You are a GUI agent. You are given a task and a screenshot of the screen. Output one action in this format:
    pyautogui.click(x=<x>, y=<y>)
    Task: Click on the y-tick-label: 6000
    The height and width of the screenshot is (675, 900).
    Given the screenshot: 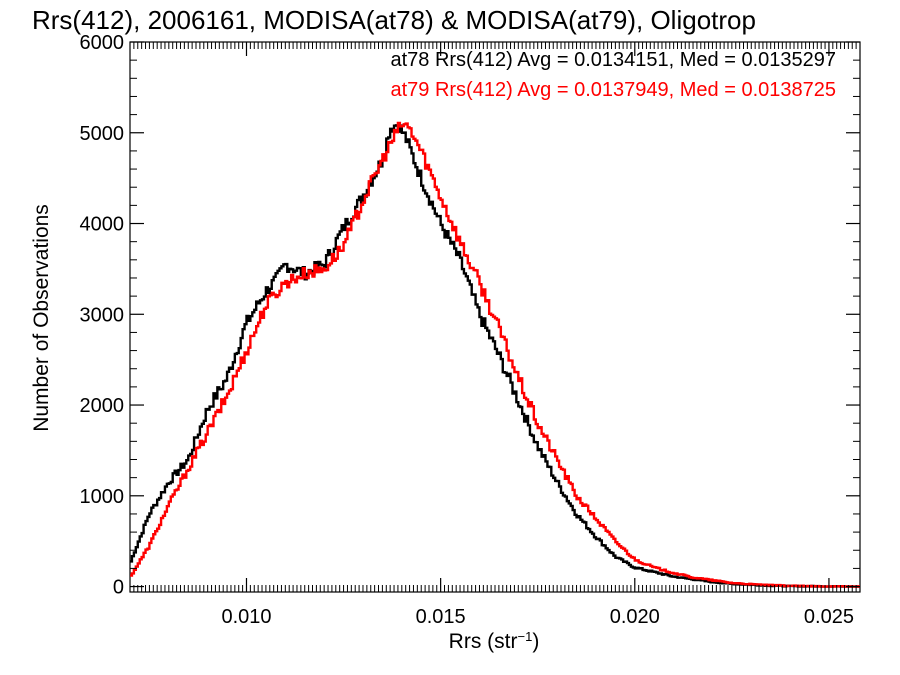 What is the action you would take?
    pyautogui.click(x=102, y=43)
    